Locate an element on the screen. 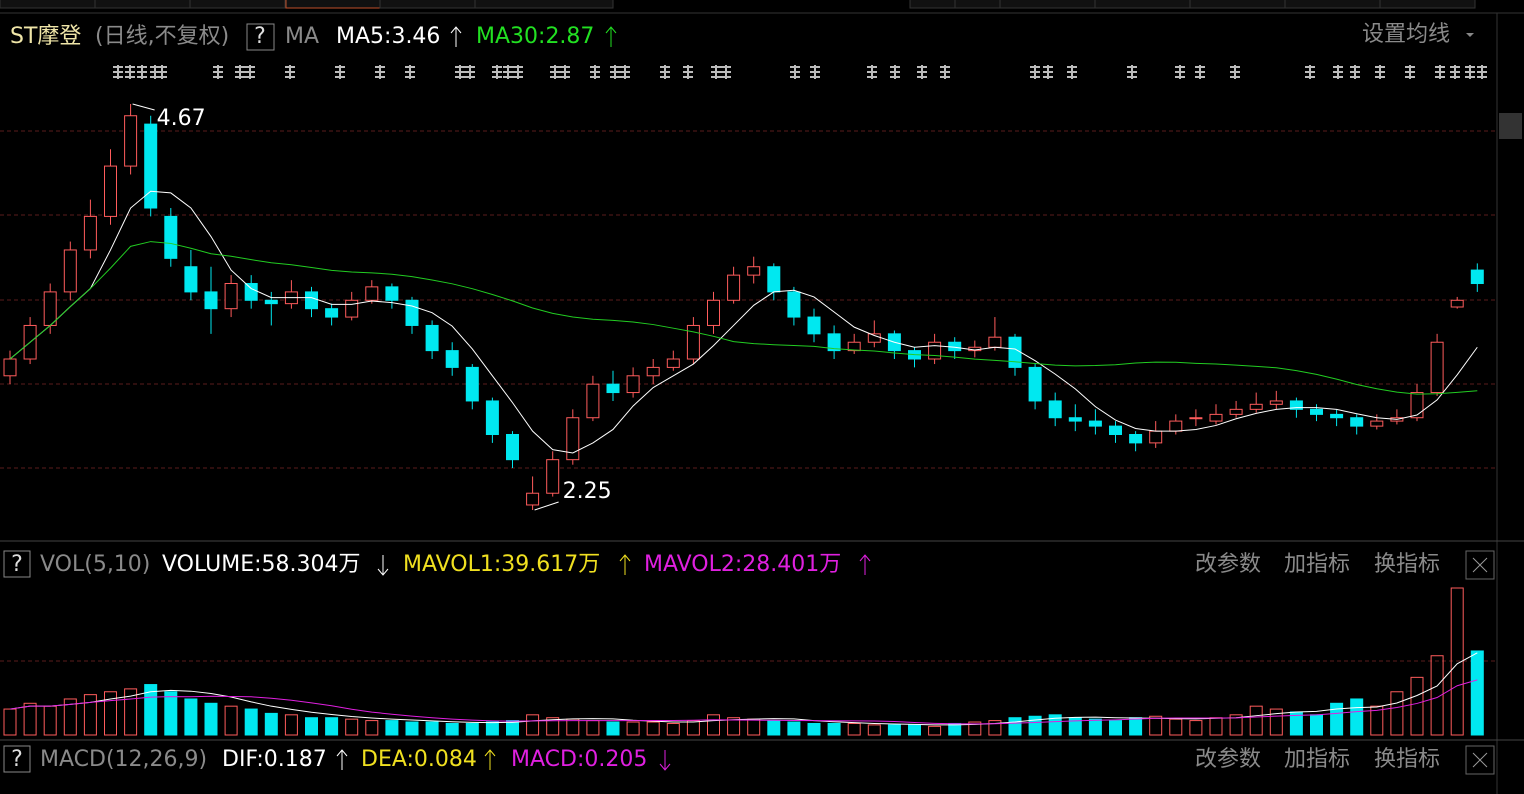 This screenshot has width=1524, height=794. scrollbar is located at coordinates (1510, 126).